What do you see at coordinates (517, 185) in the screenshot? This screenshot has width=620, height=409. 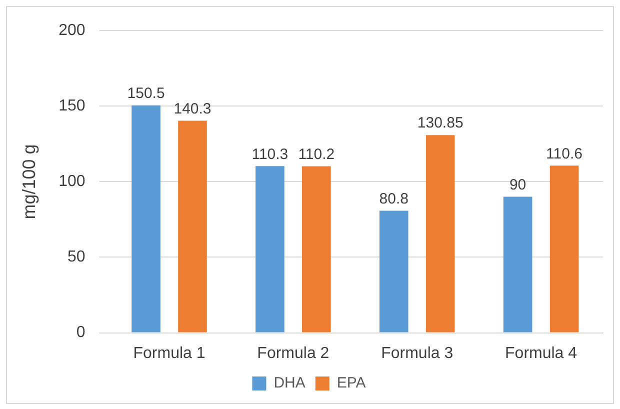 I see `data-label: 90` at bounding box center [517, 185].